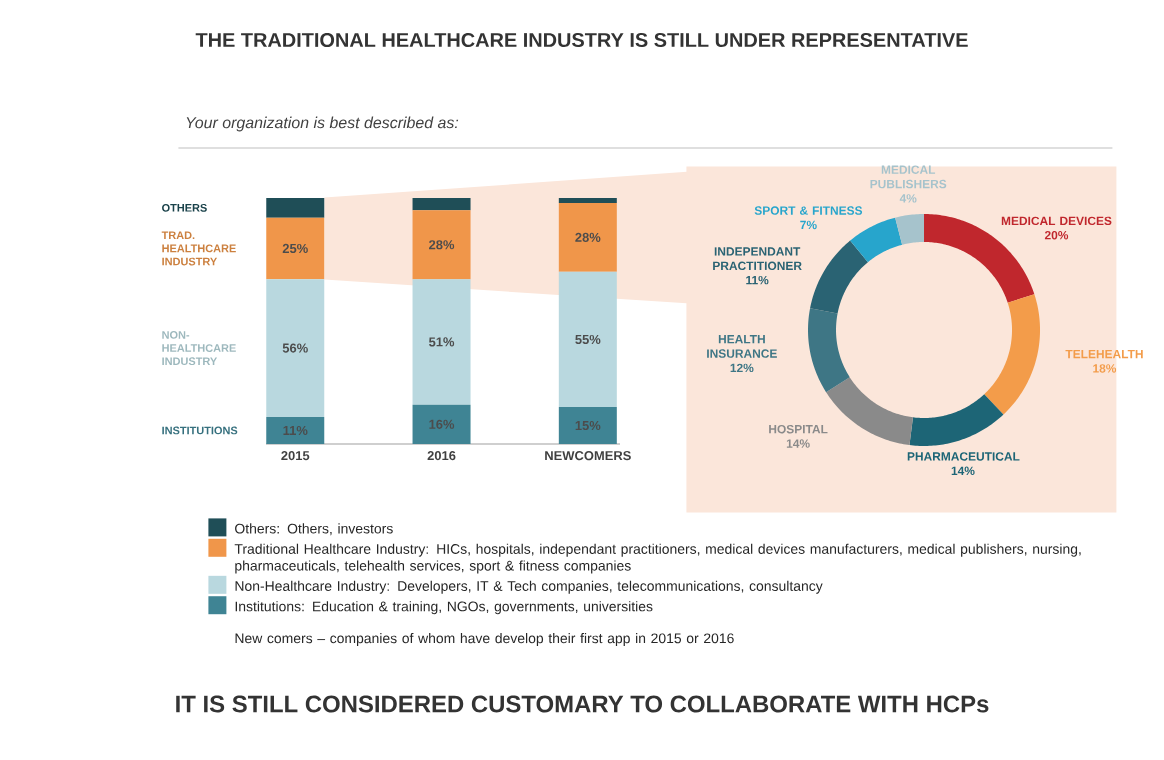 This screenshot has width=1164, height=760. What do you see at coordinates (582, 704) in the screenshot?
I see `text: IT IS STILL CONSIDERED CUSTOMARY TO COLLABORATE WITH HCPs` at bounding box center [582, 704].